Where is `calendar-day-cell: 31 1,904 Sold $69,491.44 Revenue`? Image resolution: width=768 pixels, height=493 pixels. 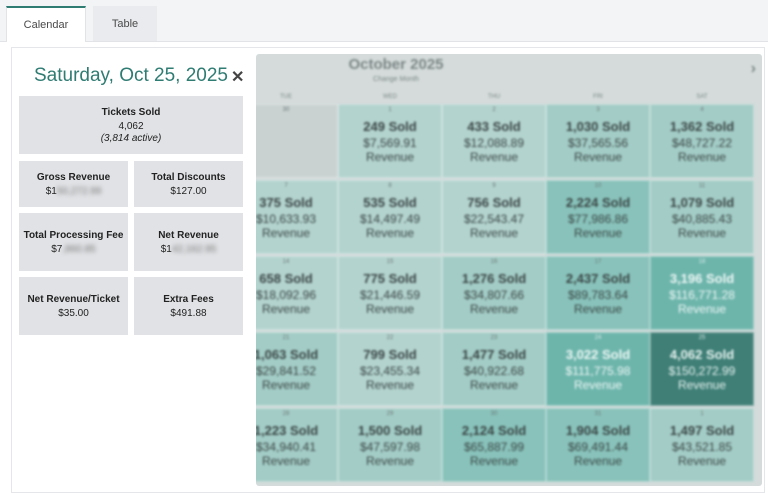
calendar-day-cell: 31 1,904 Sold $69,491.44 Revenue is located at coordinates (598, 445).